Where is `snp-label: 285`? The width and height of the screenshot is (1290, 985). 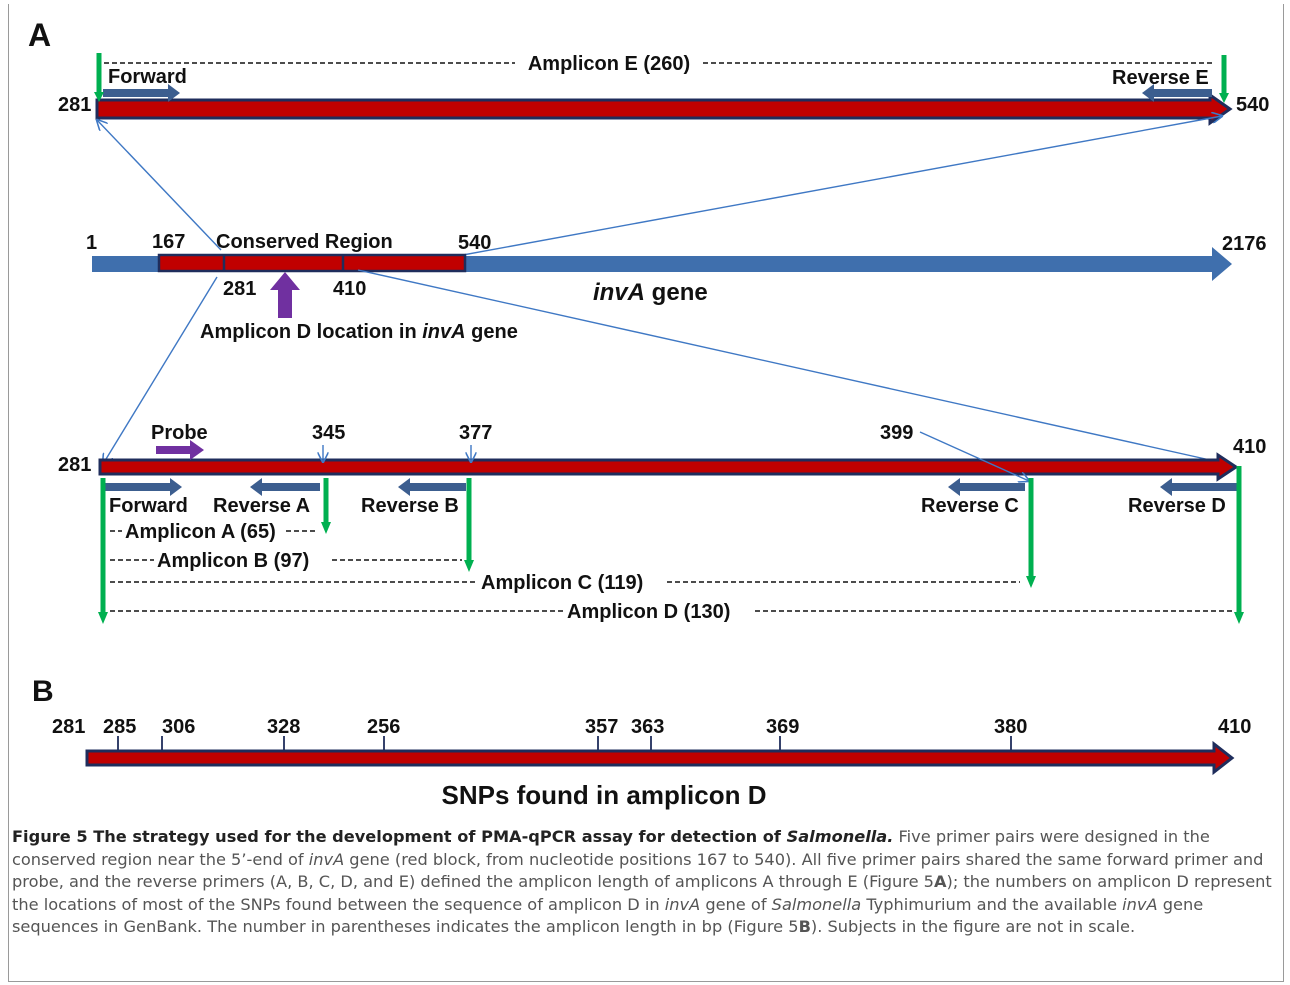 snp-label: 285 is located at coordinates (119, 727).